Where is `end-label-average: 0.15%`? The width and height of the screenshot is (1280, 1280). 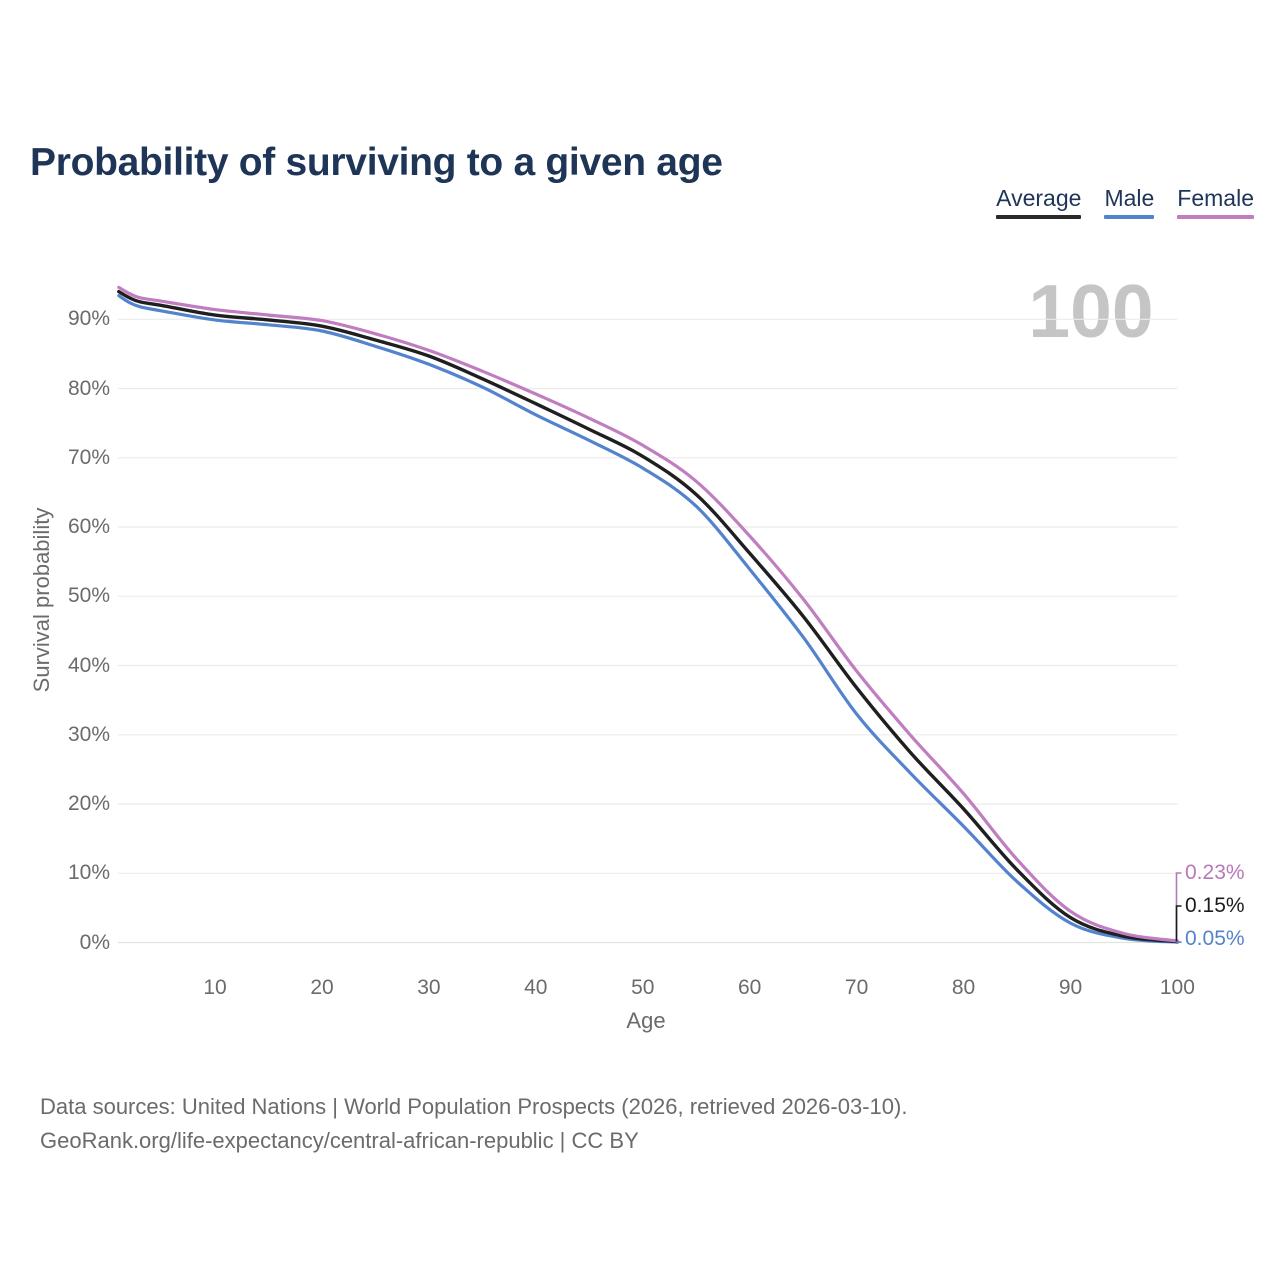 end-label-average: 0.15% is located at coordinates (1215, 905).